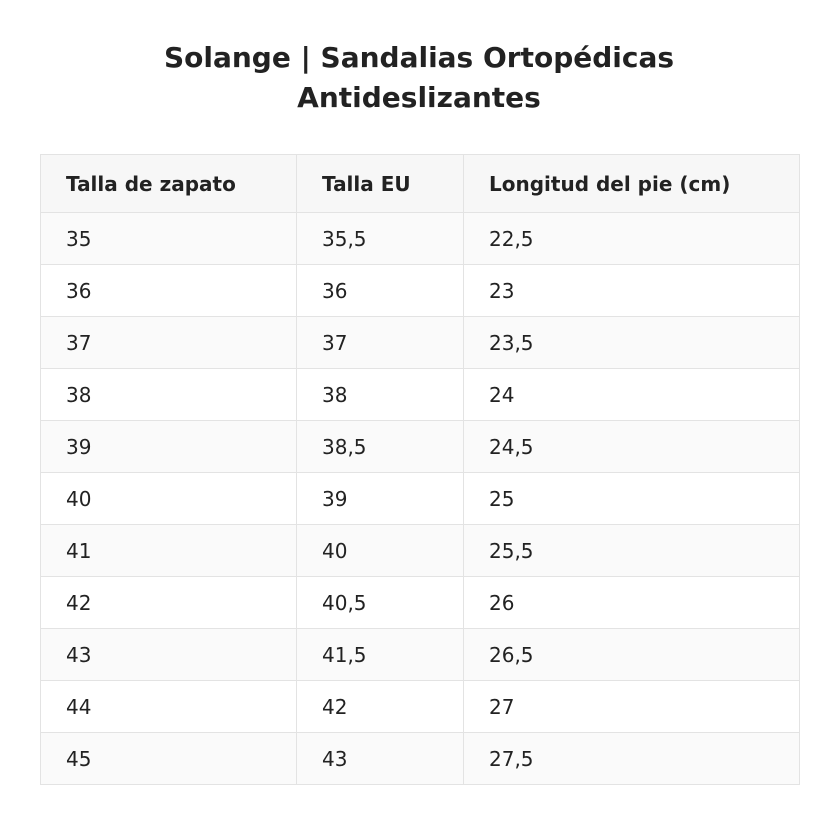 Image resolution: width=838 pixels, height=824 pixels. What do you see at coordinates (631, 706) in the screenshot?
I see `cell-foot-length: 27` at bounding box center [631, 706].